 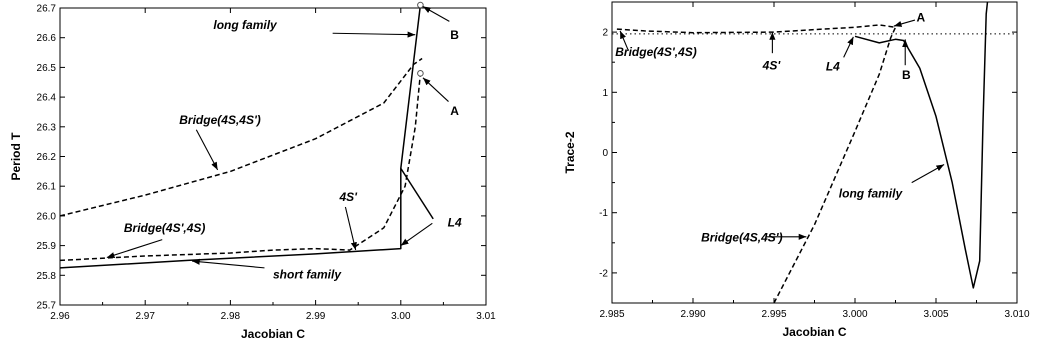 I want to click on y-tick-label: 1, so click(x=605, y=93).